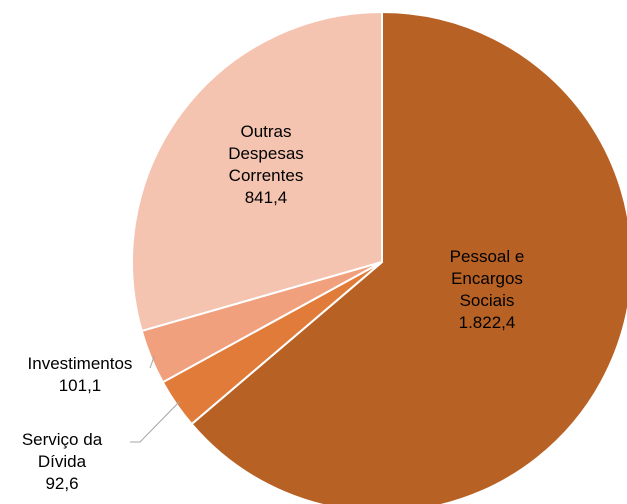  I want to click on slice-label: Investimentos 101,1, so click(80, 375).